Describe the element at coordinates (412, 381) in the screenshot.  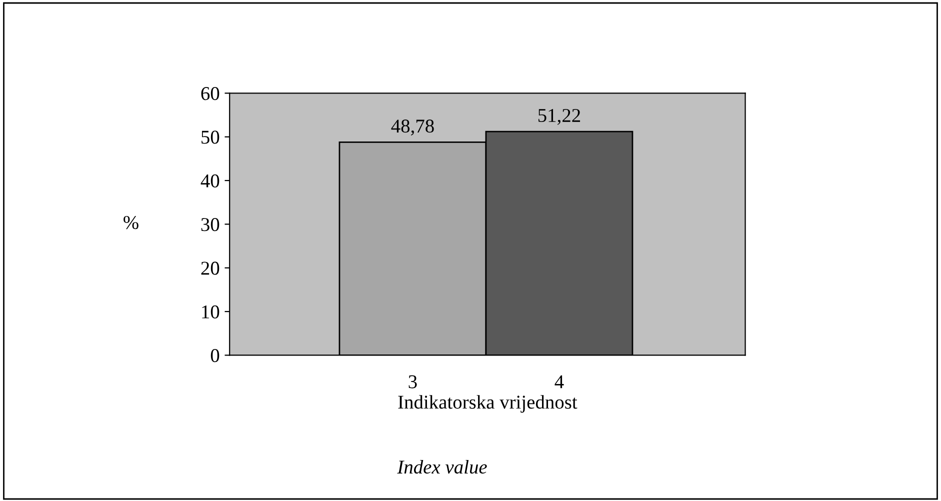
I see `x-tick-label: 3` at that location.